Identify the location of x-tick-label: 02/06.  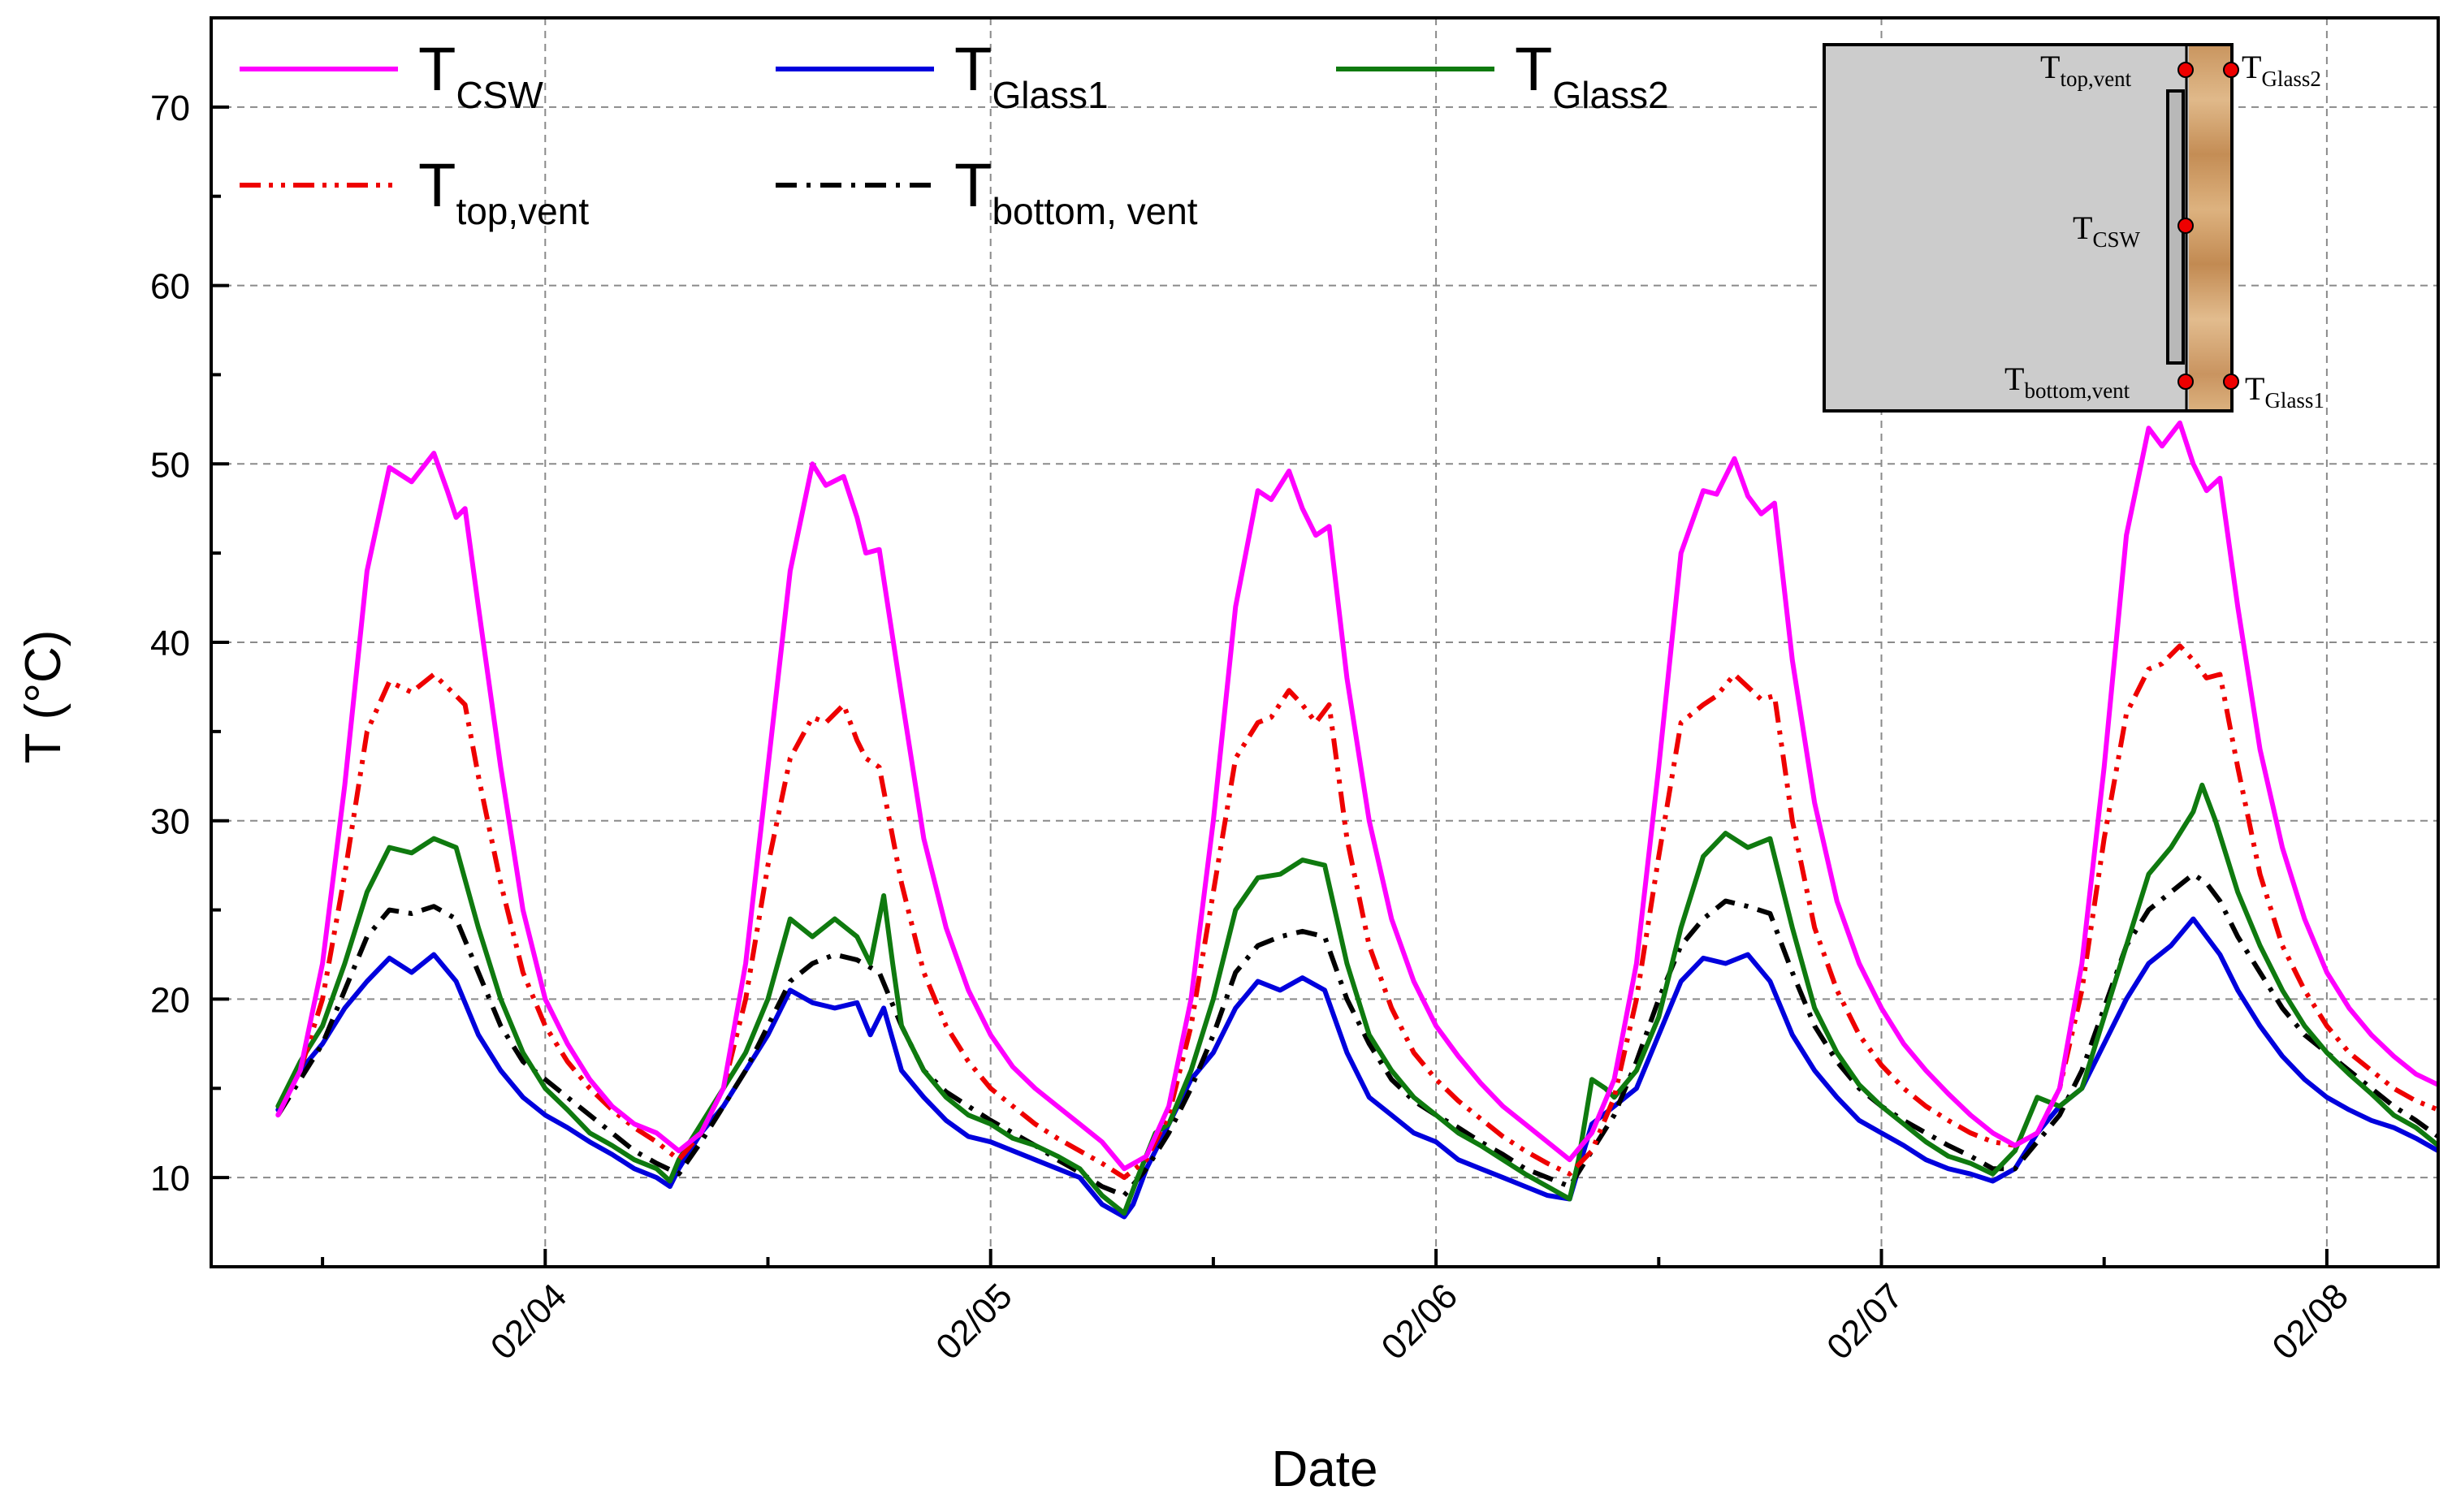
(1420, 1321).